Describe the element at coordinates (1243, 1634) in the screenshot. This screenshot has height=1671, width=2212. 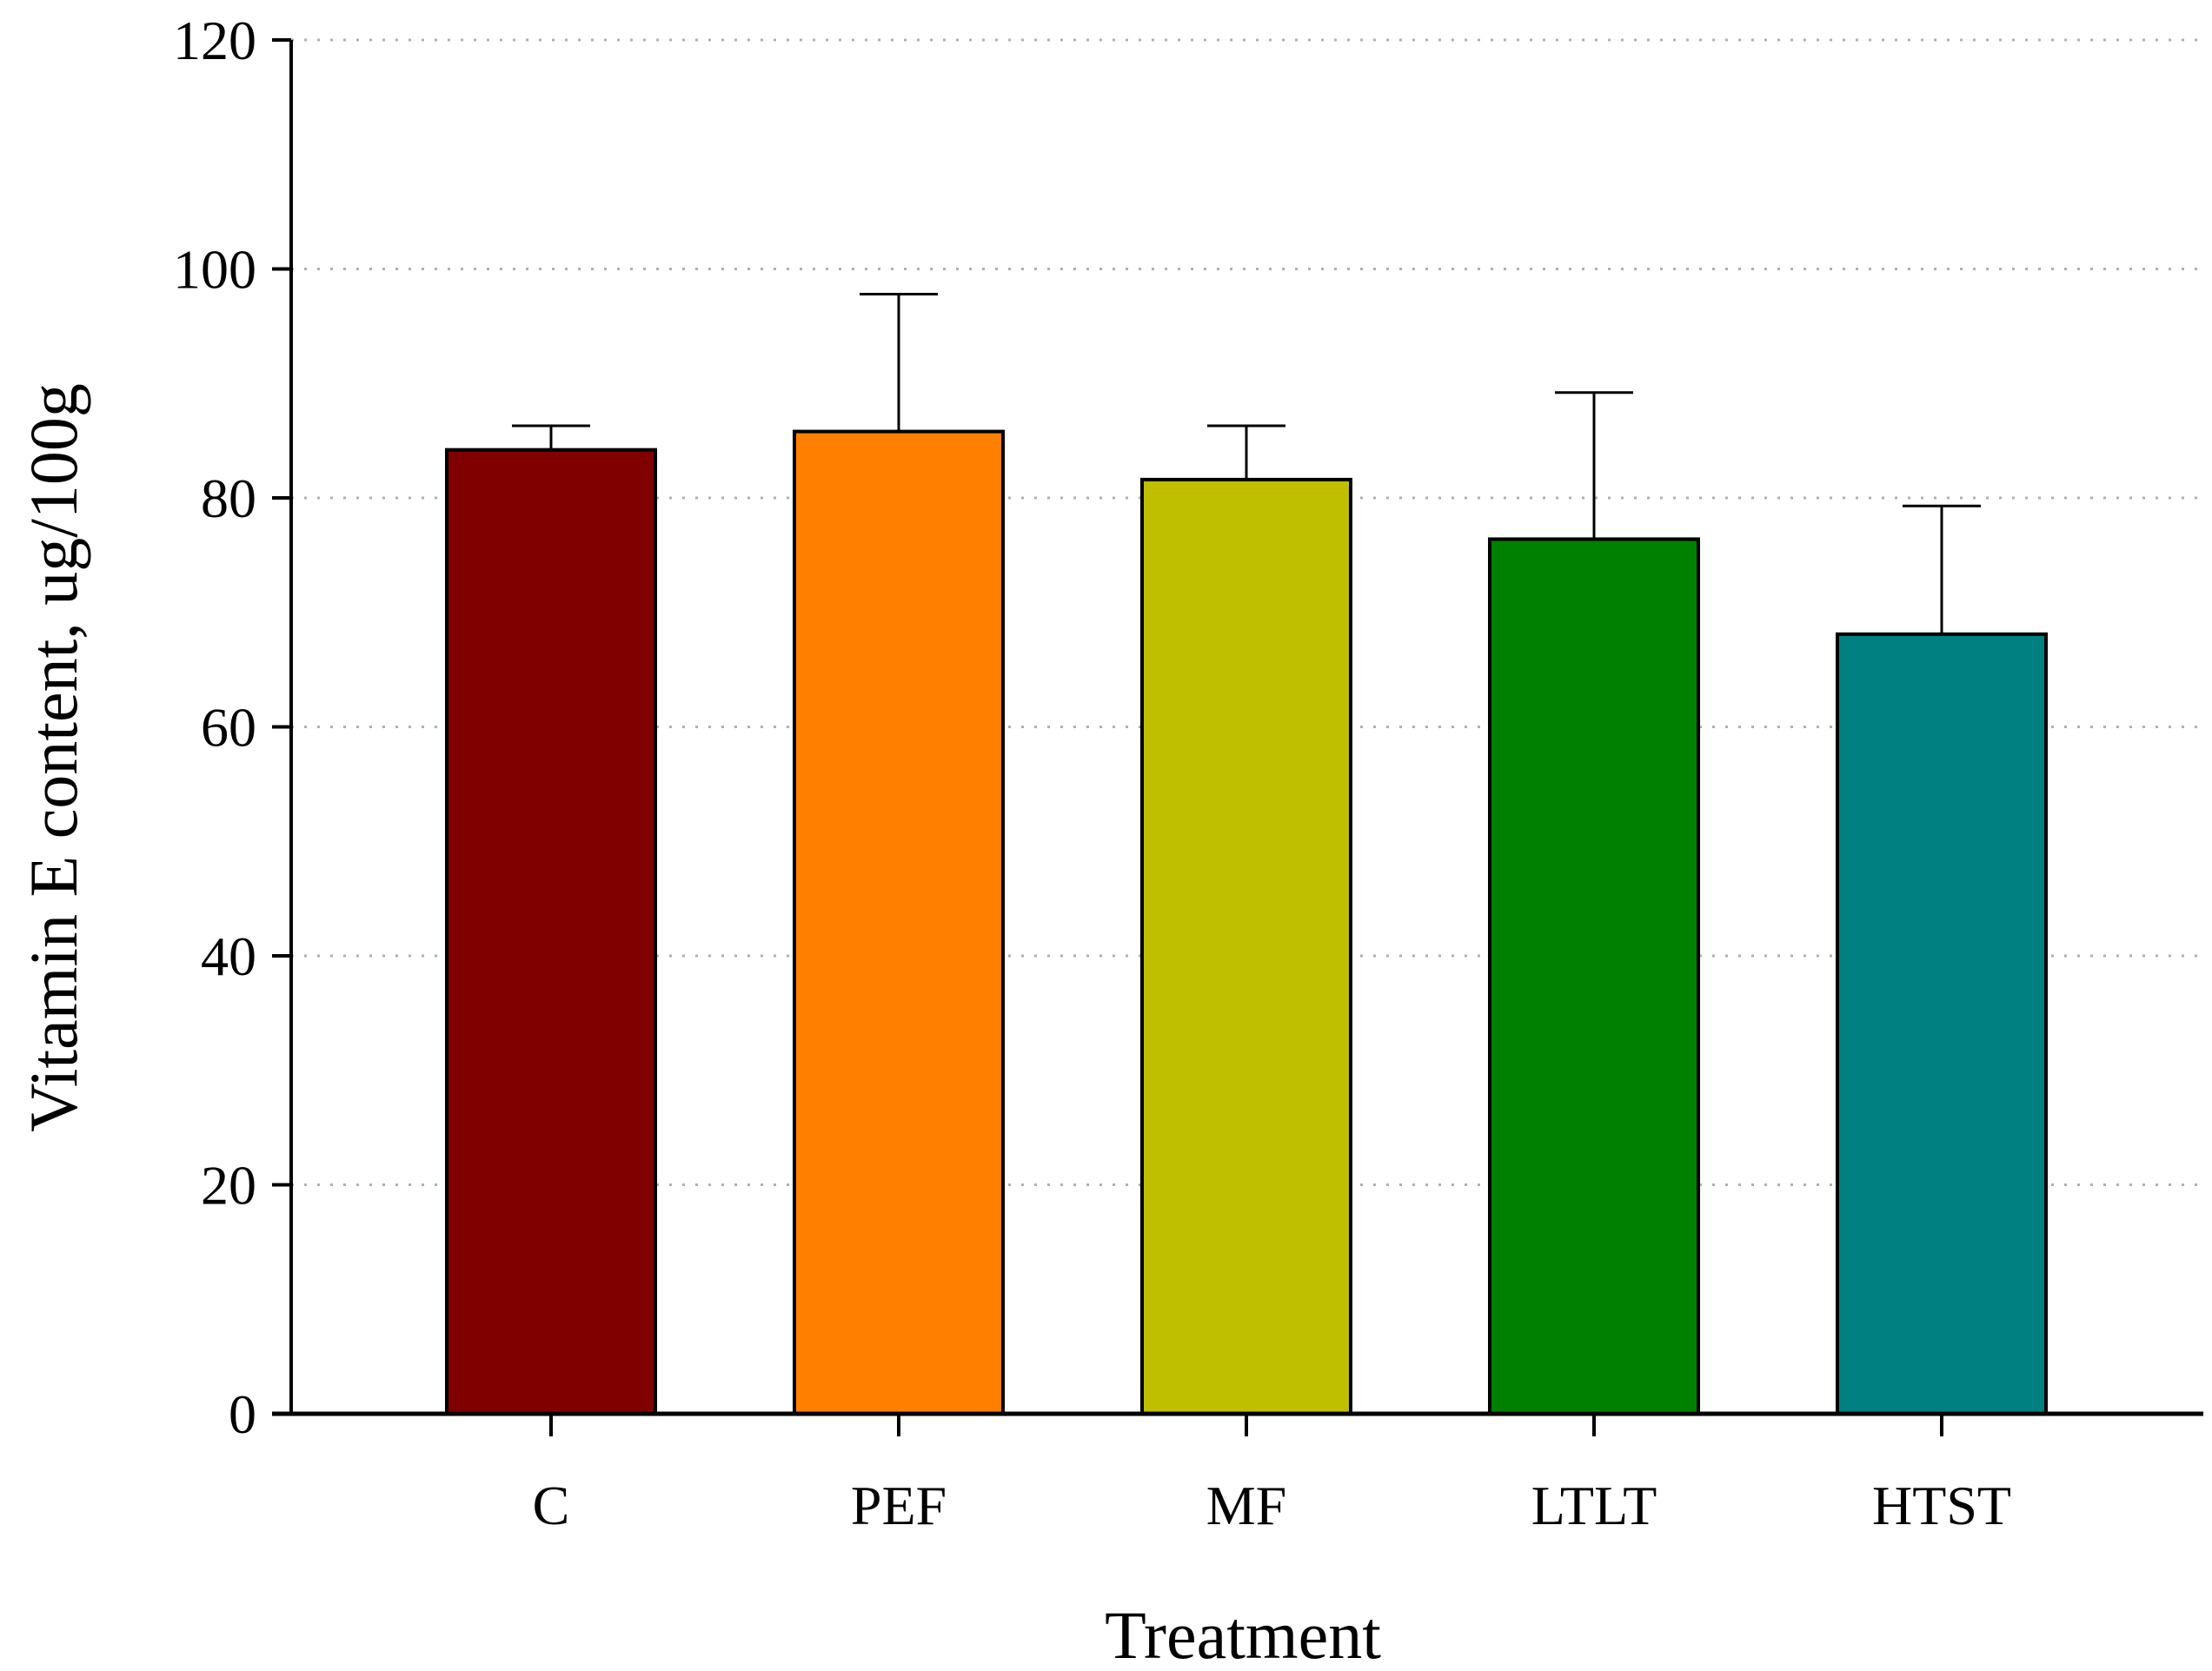
I see `x-axis-title: Treatment` at that location.